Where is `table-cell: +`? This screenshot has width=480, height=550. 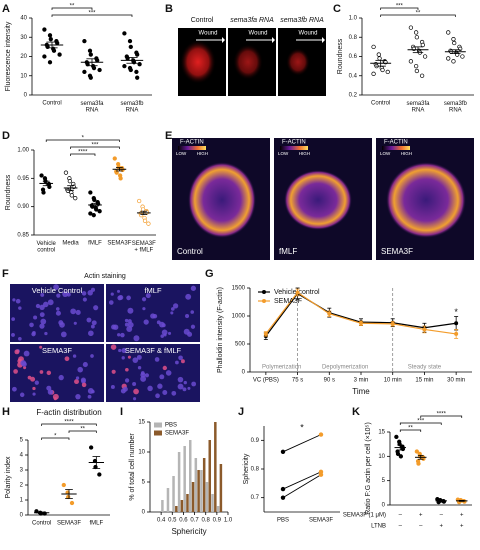
table-cell: + is located at coordinates (421, 516).